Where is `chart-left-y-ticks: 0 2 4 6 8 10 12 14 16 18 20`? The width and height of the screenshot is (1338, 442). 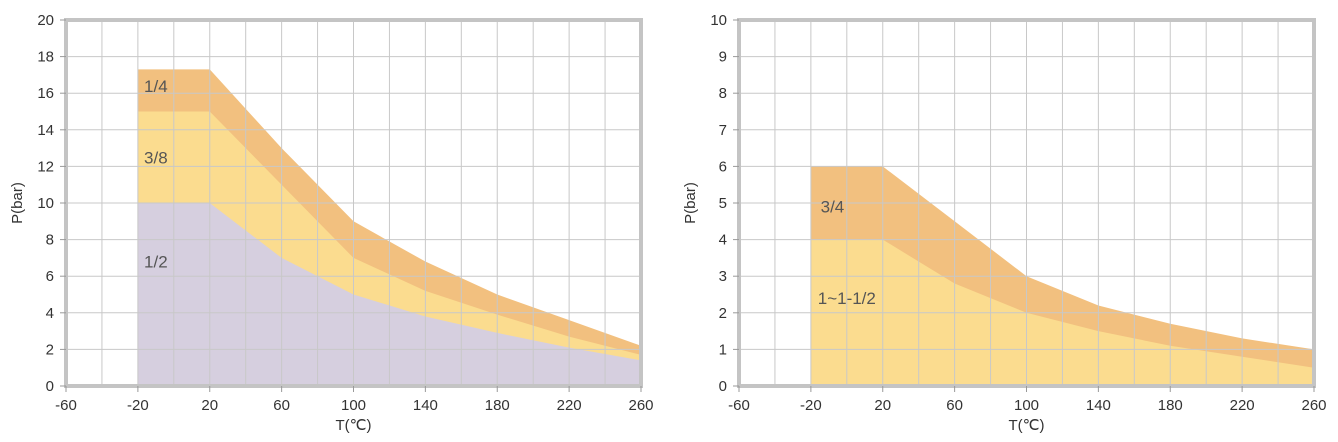
chart-left-y-ticks: 0 2 4 6 8 10 12 14 16 18 20 is located at coordinates (51, 203).